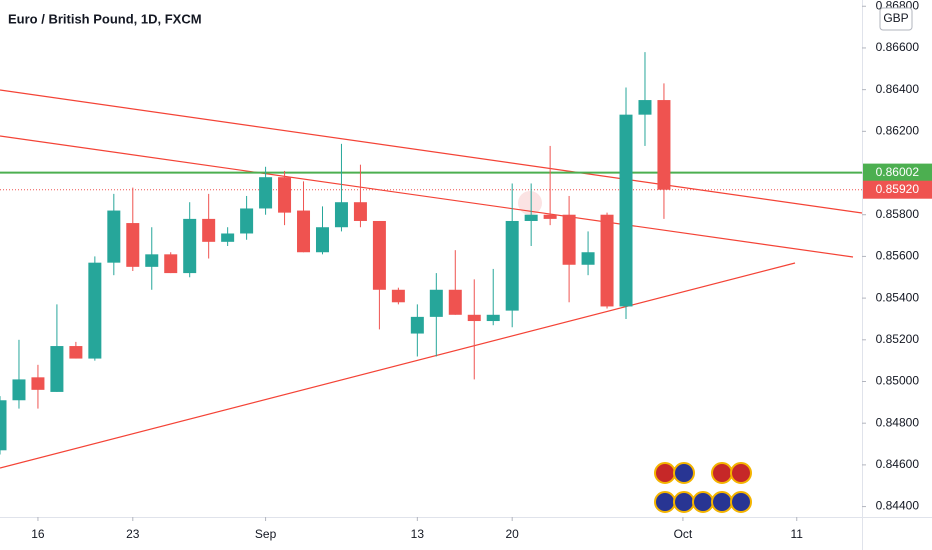 This screenshot has width=932, height=550. What do you see at coordinates (133, 534) in the screenshot?
I see `x-tick-label: 23` at bounding box center [133, 534].